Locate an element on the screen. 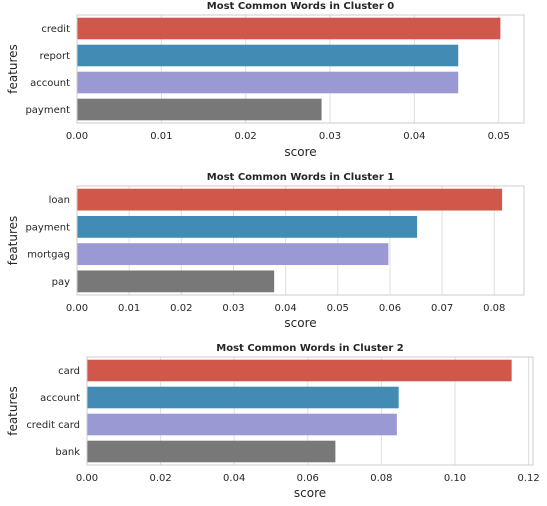  bar-pay is located at coordinates (176, 281).